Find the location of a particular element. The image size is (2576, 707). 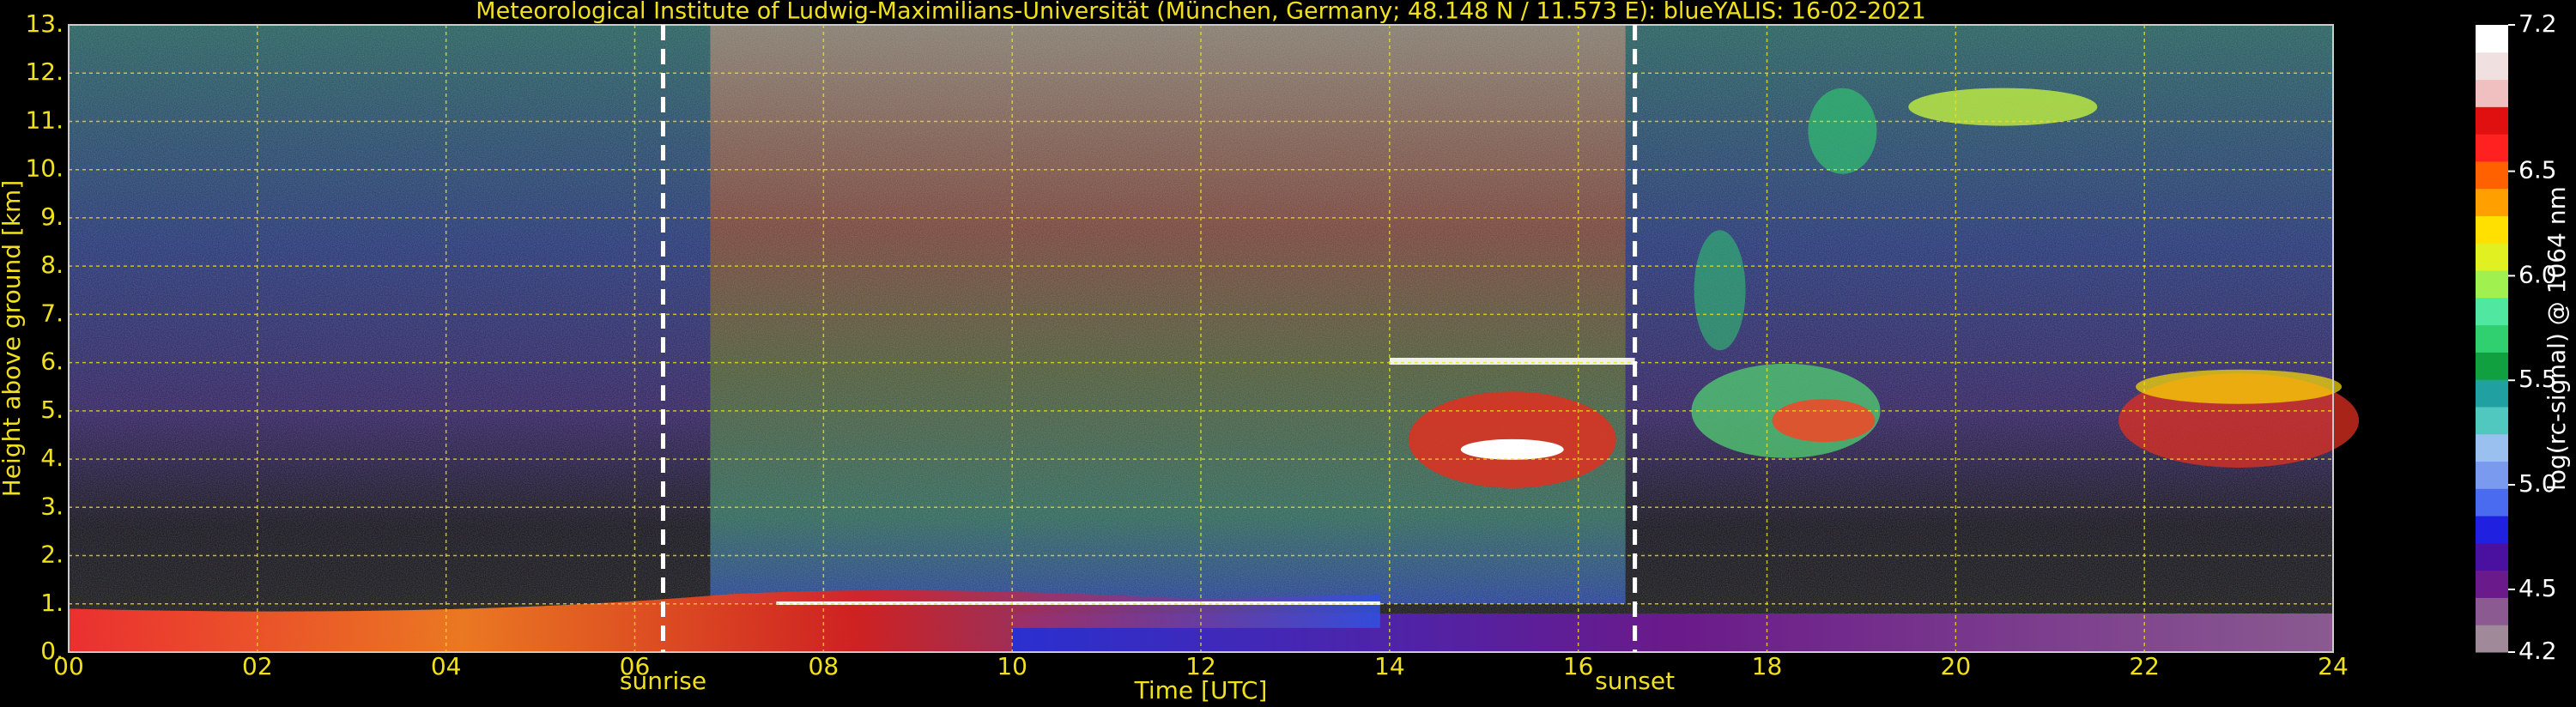

x-tick-label: 20 is located at coordinates (1956, 666).